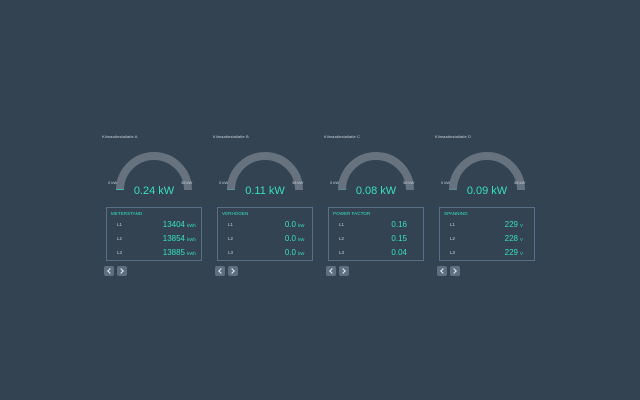  What do you see at coordinates (399, 238) in the screenshot?
I see `phase-value: 0.15` at bounding box center [399, 238].